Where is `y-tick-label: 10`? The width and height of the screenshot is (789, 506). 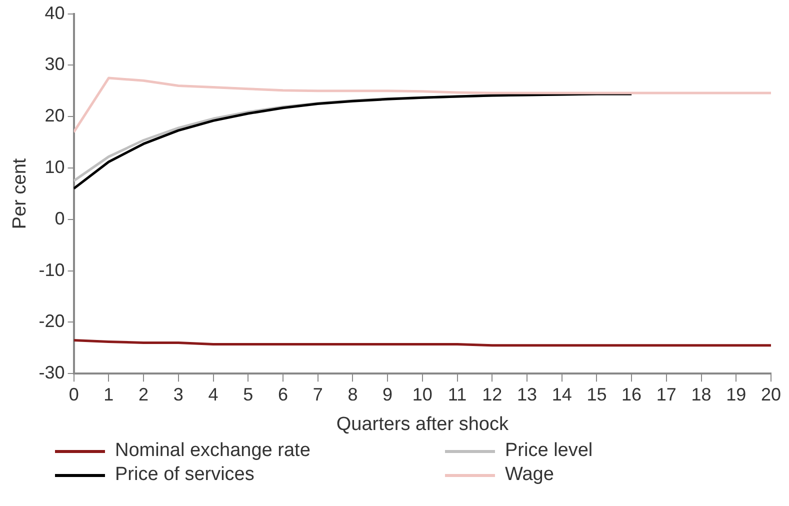
y-tick-label: 10 is located at coordinates (54, 166).